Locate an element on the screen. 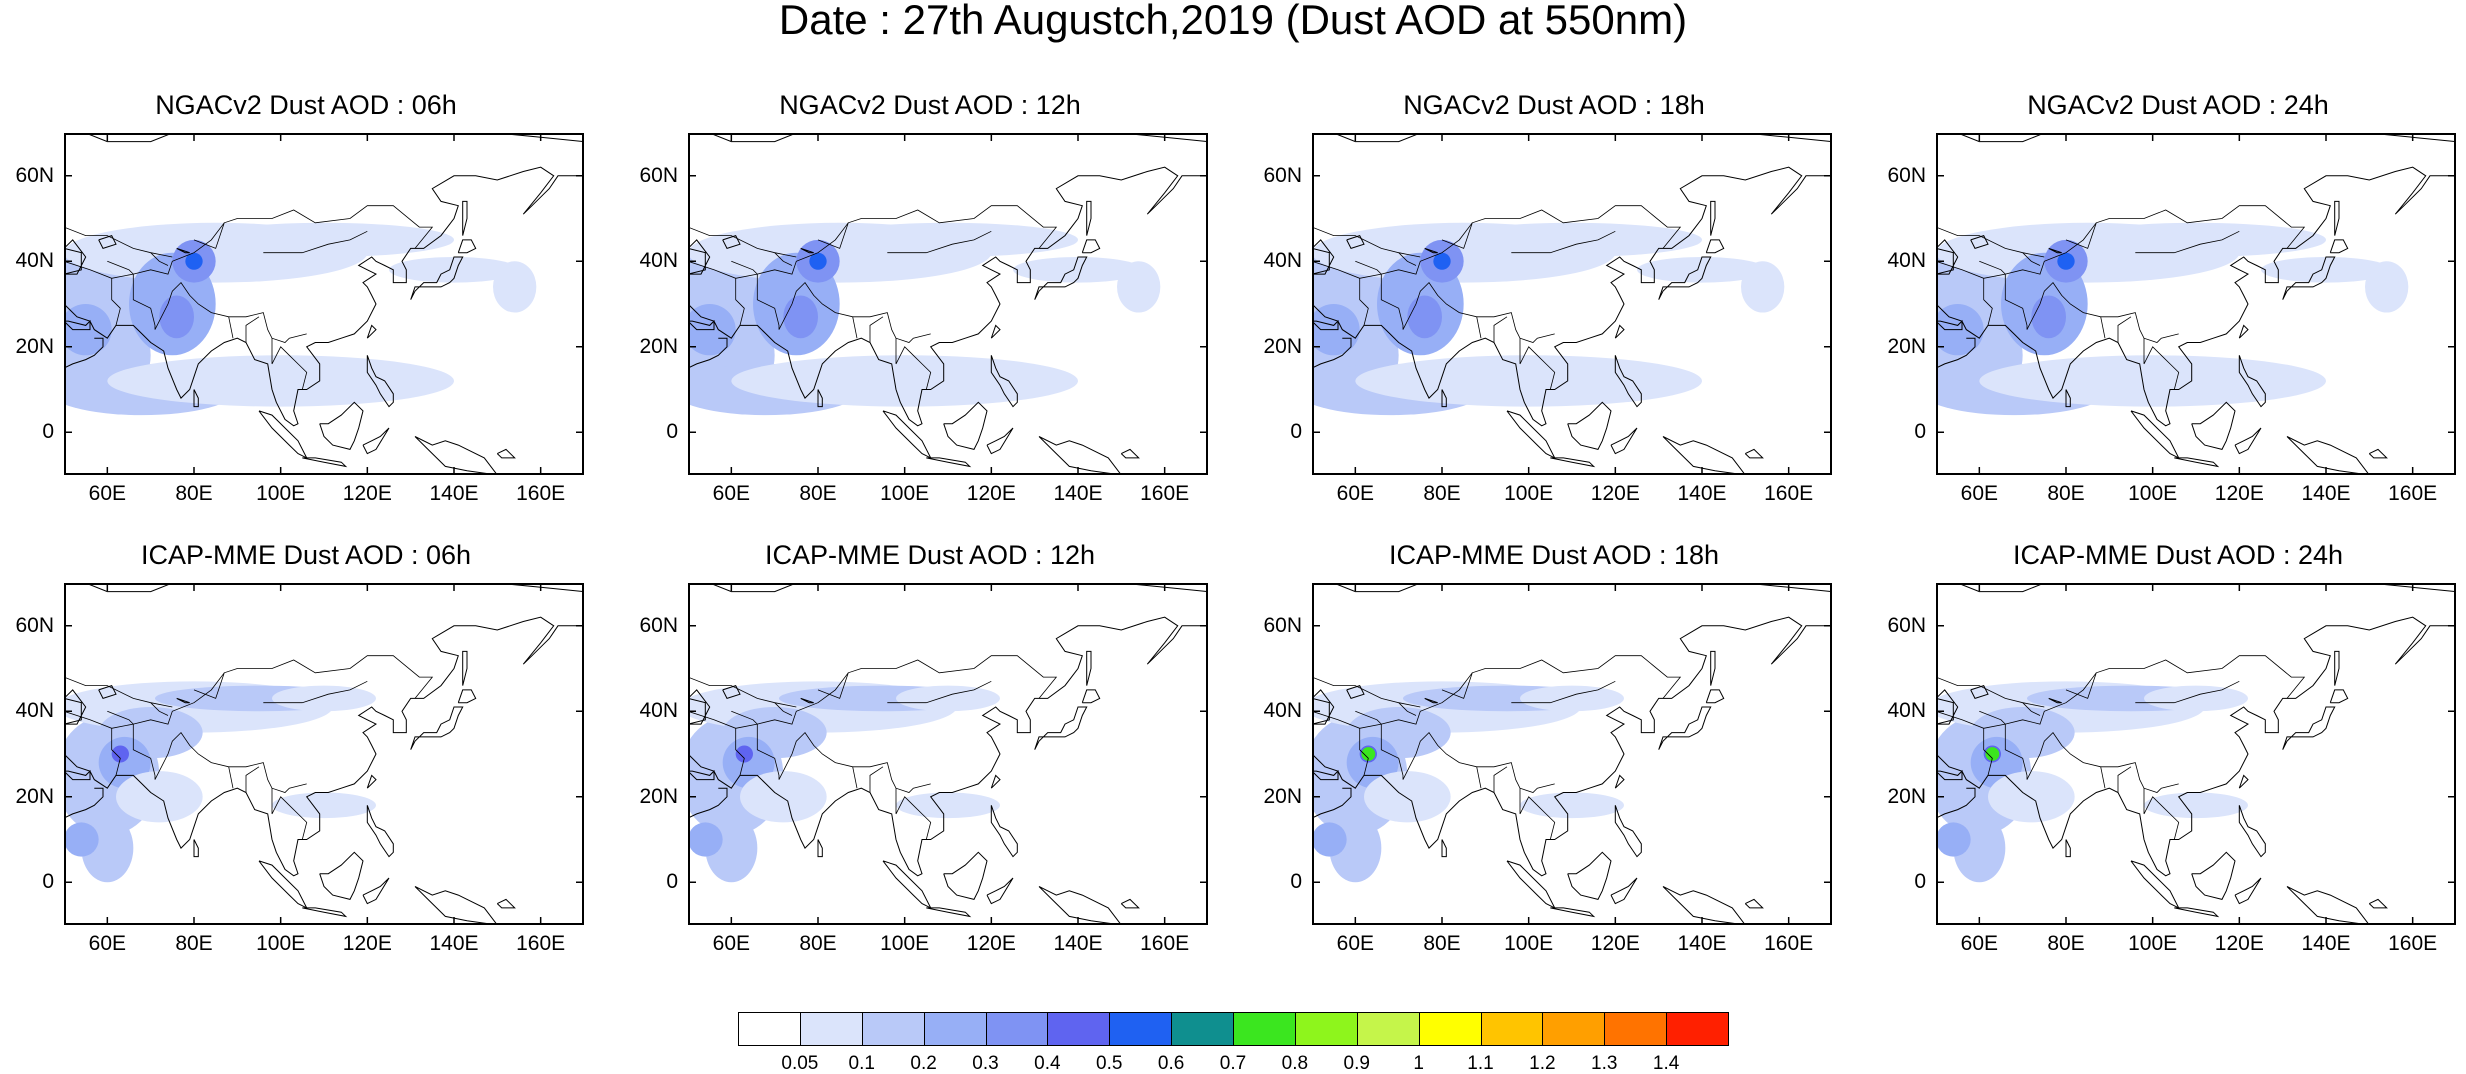 This screenshot has width=2466, height=1074. panel-title: ICAP-MME Dust AOD : 06h is located at coordinates (306, 555).